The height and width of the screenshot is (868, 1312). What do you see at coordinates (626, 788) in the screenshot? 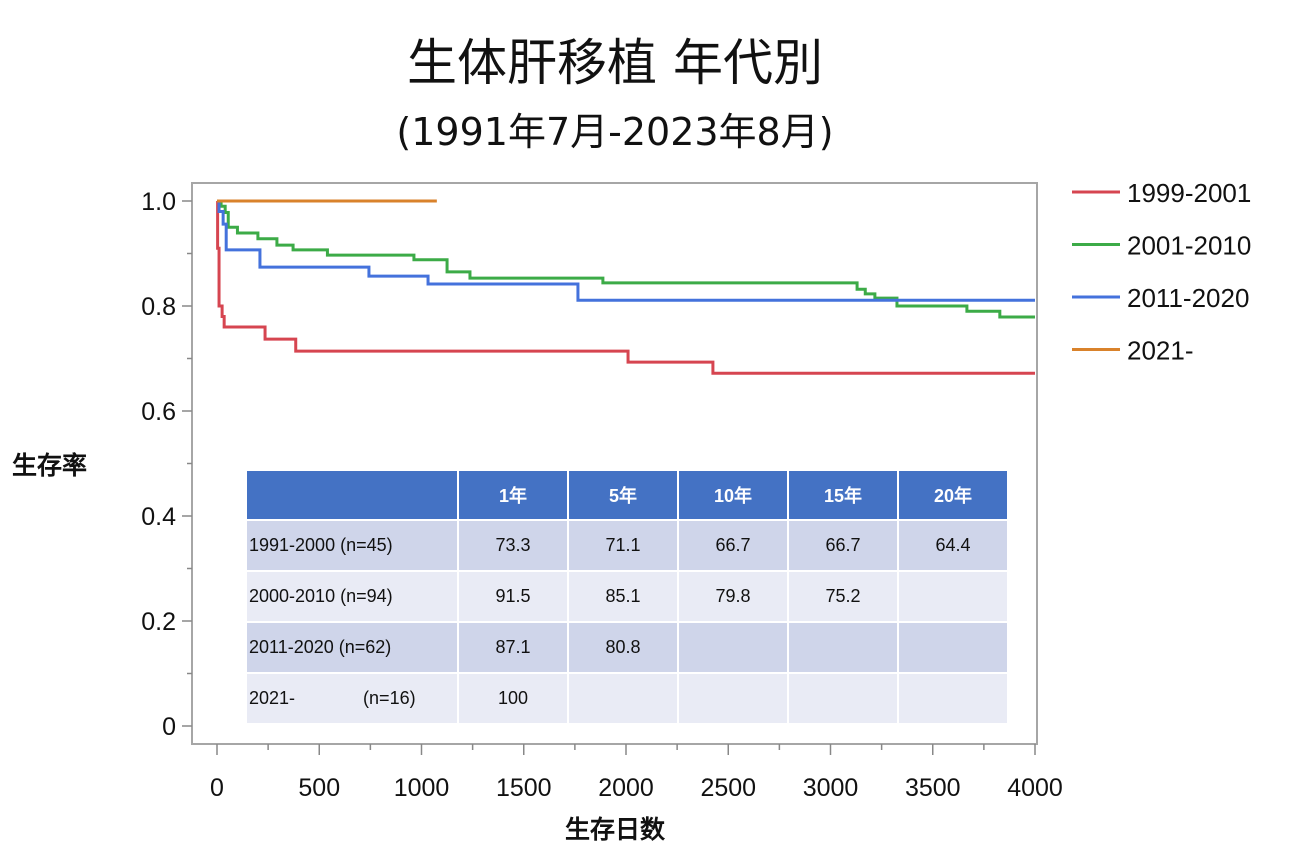
I see `x-tick-label: 2000` at bounding box center [626, 788].